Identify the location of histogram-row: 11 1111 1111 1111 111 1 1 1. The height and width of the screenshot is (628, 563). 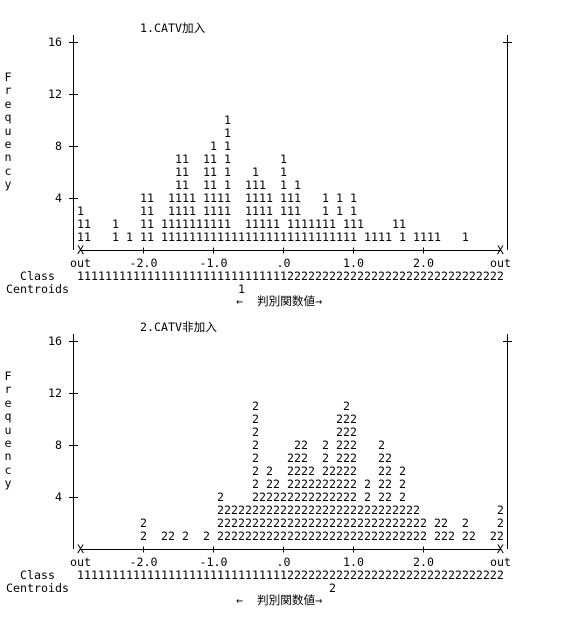
(217, 197).